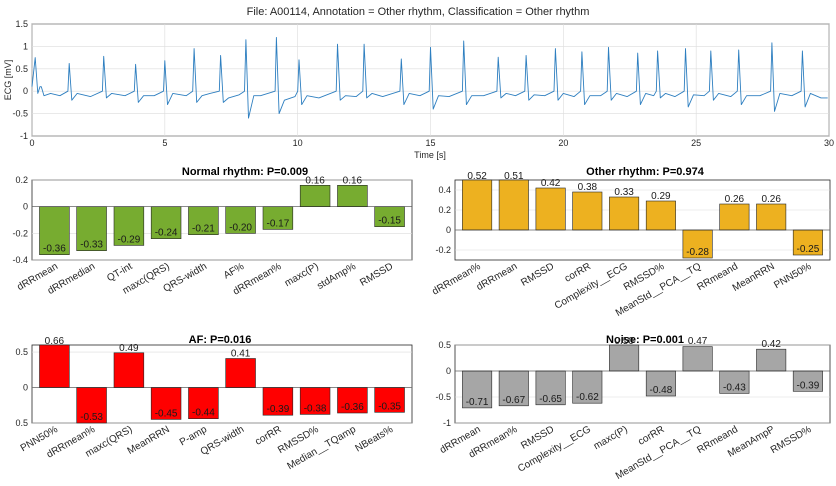  Describe the element at coordinates (220, 340) in the screenshot. I see `af-title: AF: P=0.016` at that location.